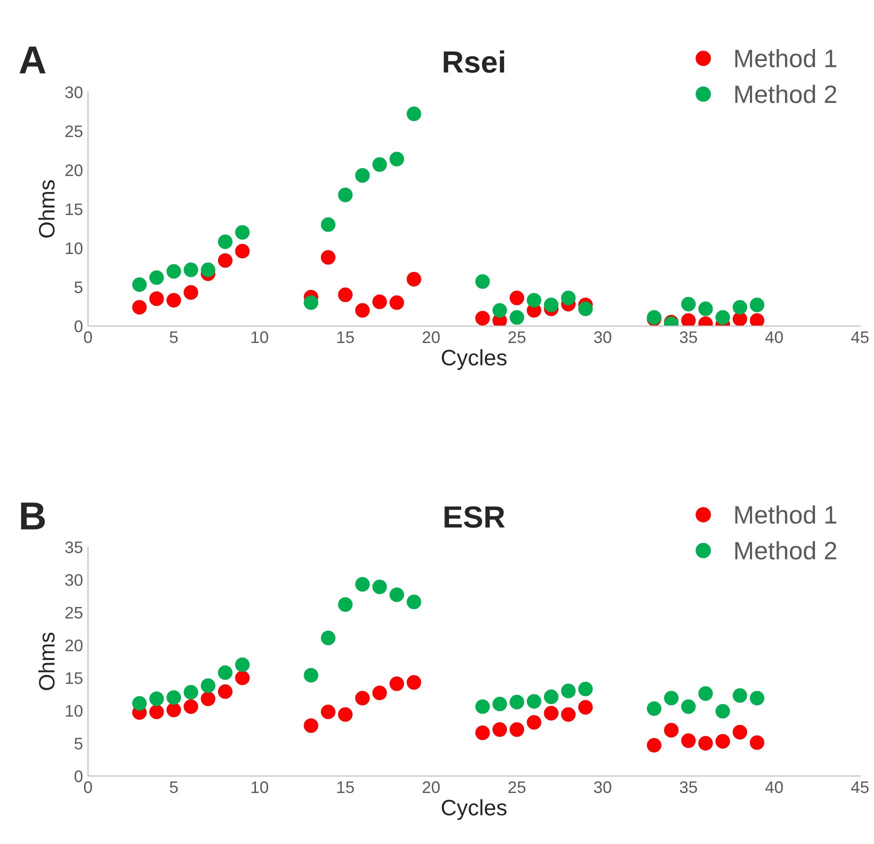 This screenshot has height=844, width=874. I want to click on x-axis-title: Cycles, so click(474, 359).